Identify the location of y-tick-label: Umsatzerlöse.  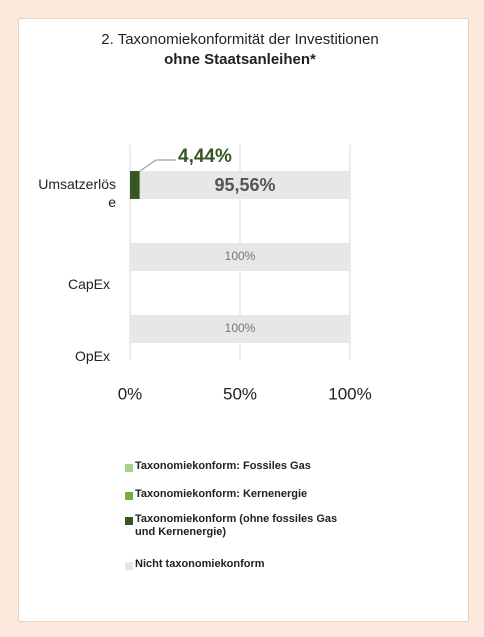
(77, 193).